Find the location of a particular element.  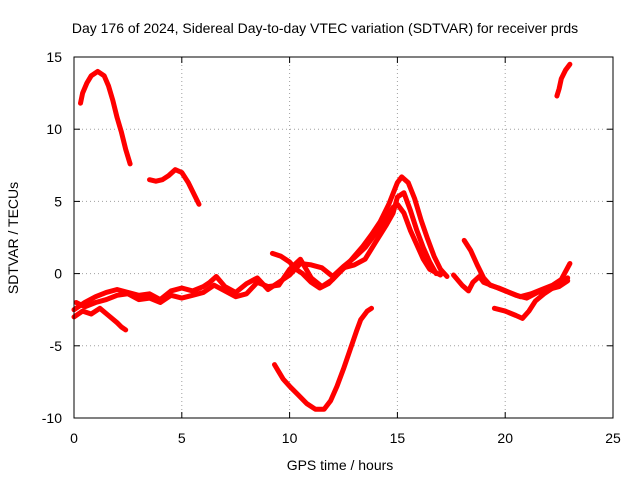

x-tick-label: 10 is located at coordinates (290, 438).